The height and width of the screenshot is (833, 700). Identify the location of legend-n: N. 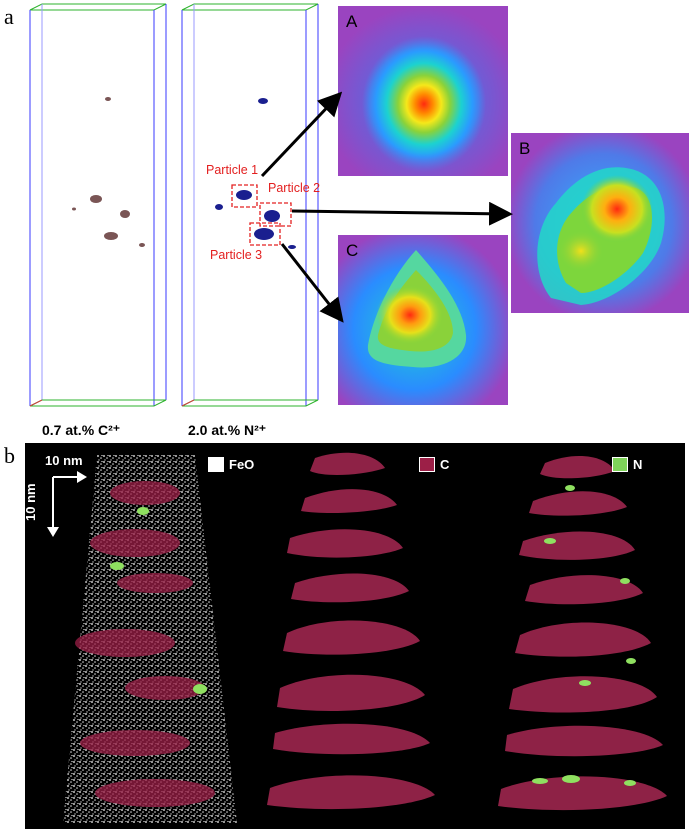
(627, 464).